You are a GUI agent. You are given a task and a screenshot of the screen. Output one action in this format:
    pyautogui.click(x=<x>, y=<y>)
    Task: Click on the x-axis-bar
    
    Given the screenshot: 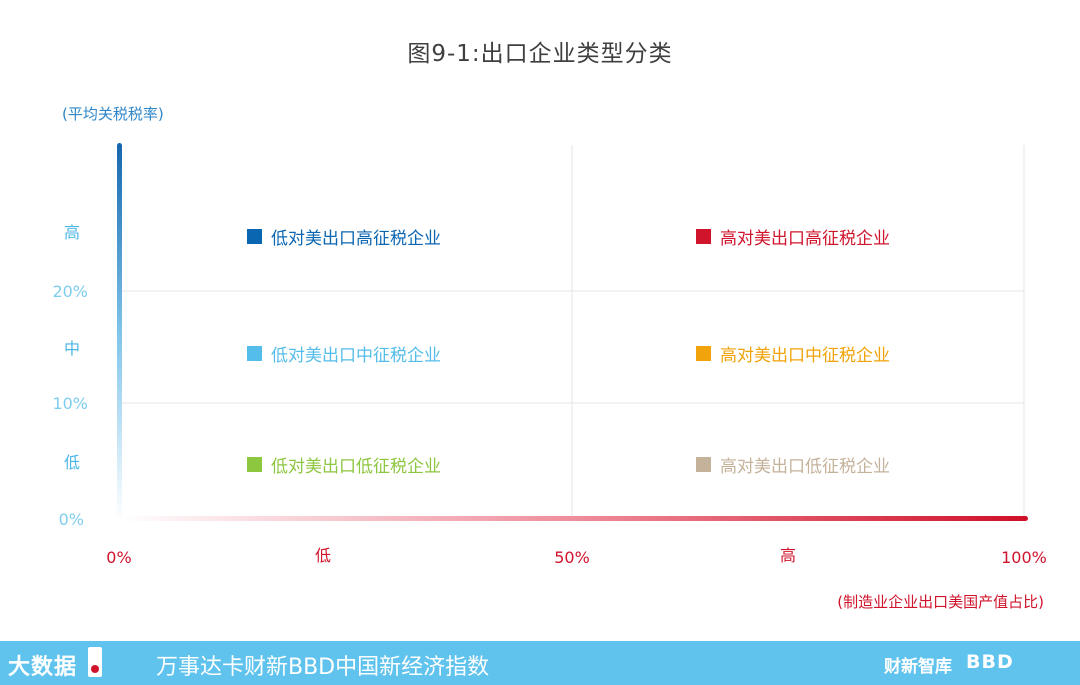 What is the action you would take?
    pyautogui.click(x=573, y=518)
    